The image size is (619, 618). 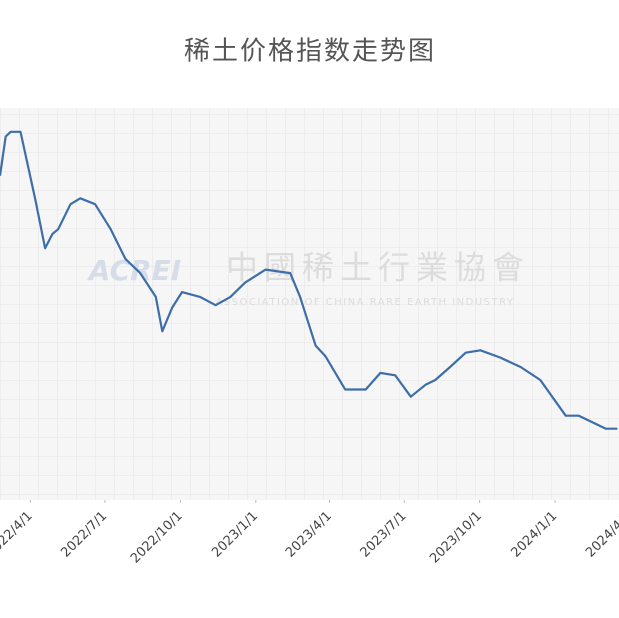 What do you see at coordinates (456, 538) in the screenshot?
I see `x-tick-label: 2023/10/1` at bounding box center [456, 538].